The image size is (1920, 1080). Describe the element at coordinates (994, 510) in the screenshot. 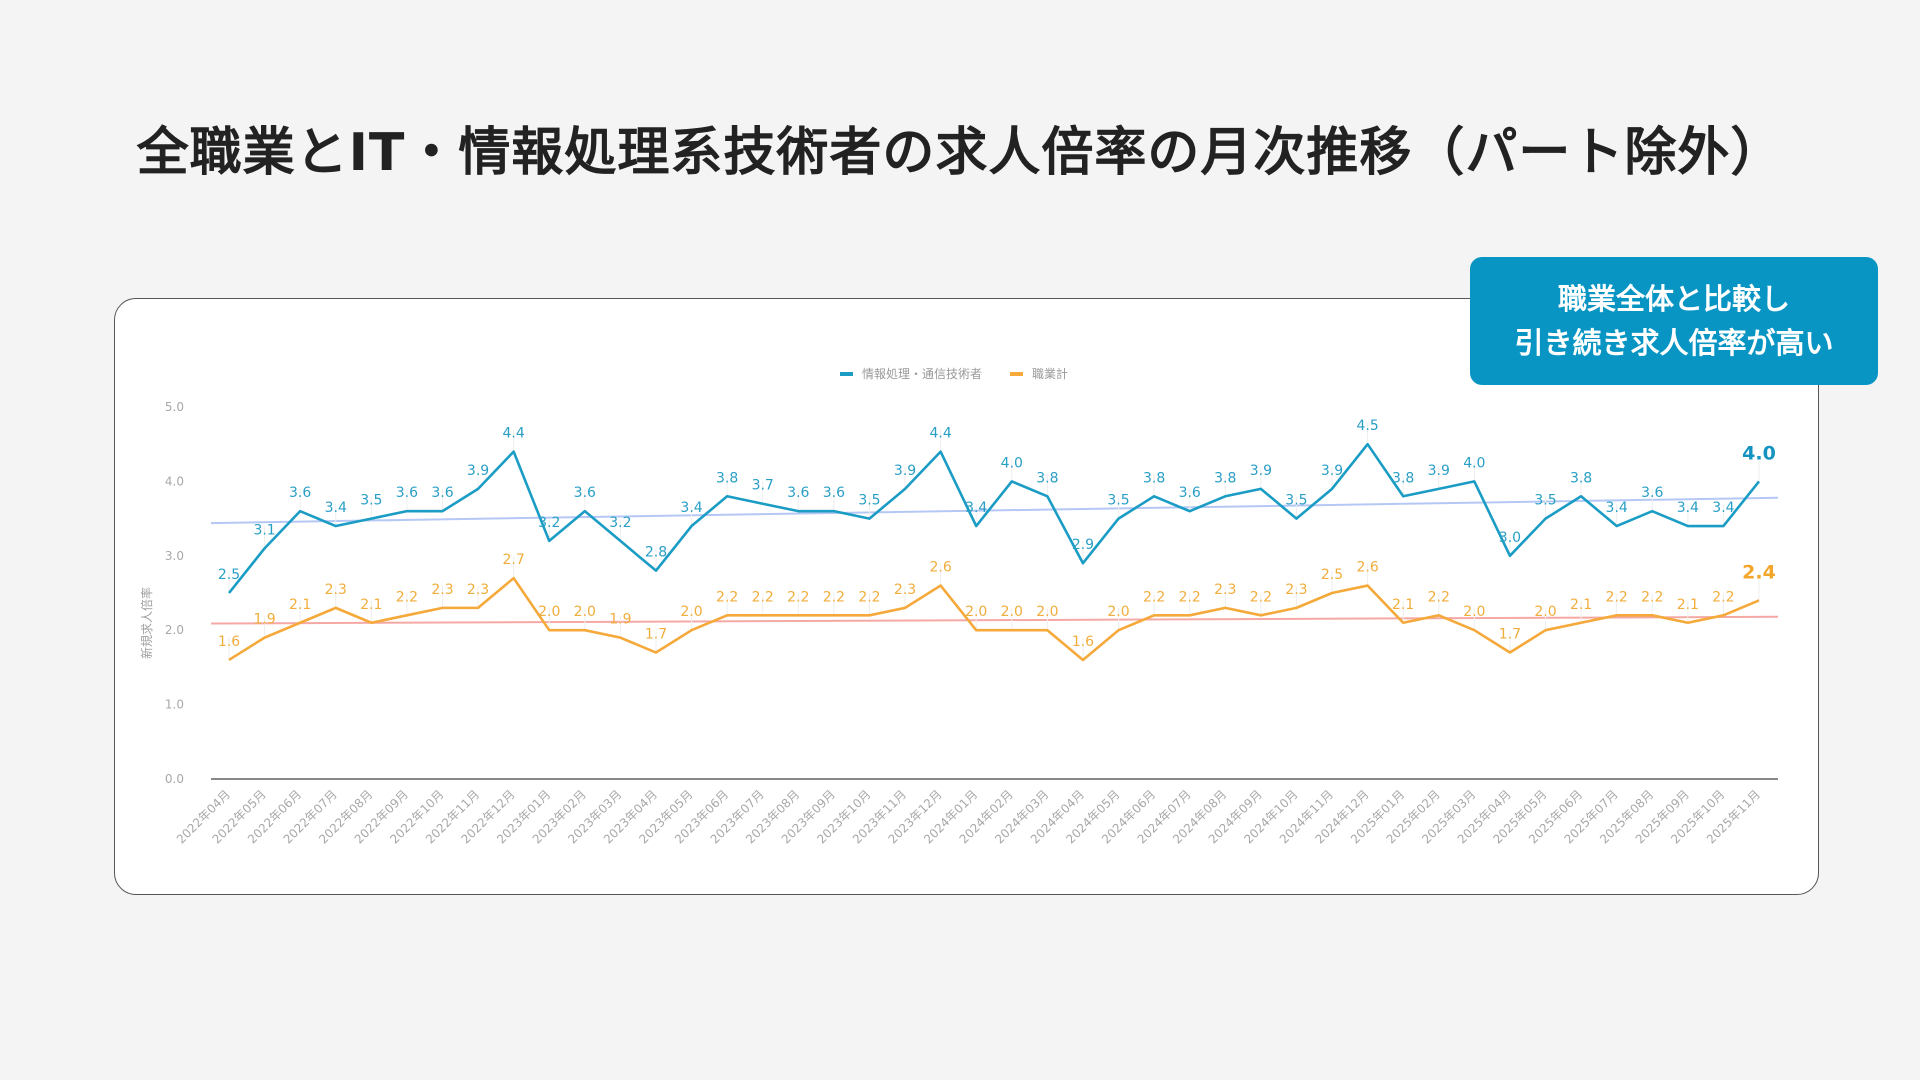

I see `trend-line-it` at that location.